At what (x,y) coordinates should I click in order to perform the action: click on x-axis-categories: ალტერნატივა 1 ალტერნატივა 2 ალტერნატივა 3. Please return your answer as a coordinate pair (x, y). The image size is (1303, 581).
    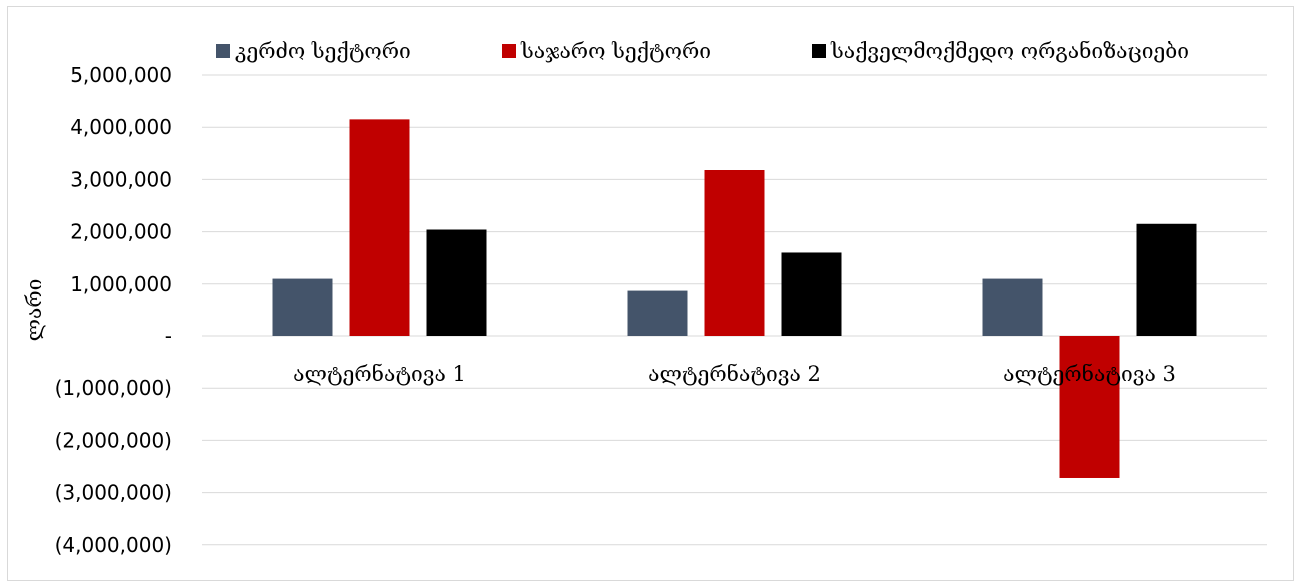
    Looking at the image, I should click on (734, 374).